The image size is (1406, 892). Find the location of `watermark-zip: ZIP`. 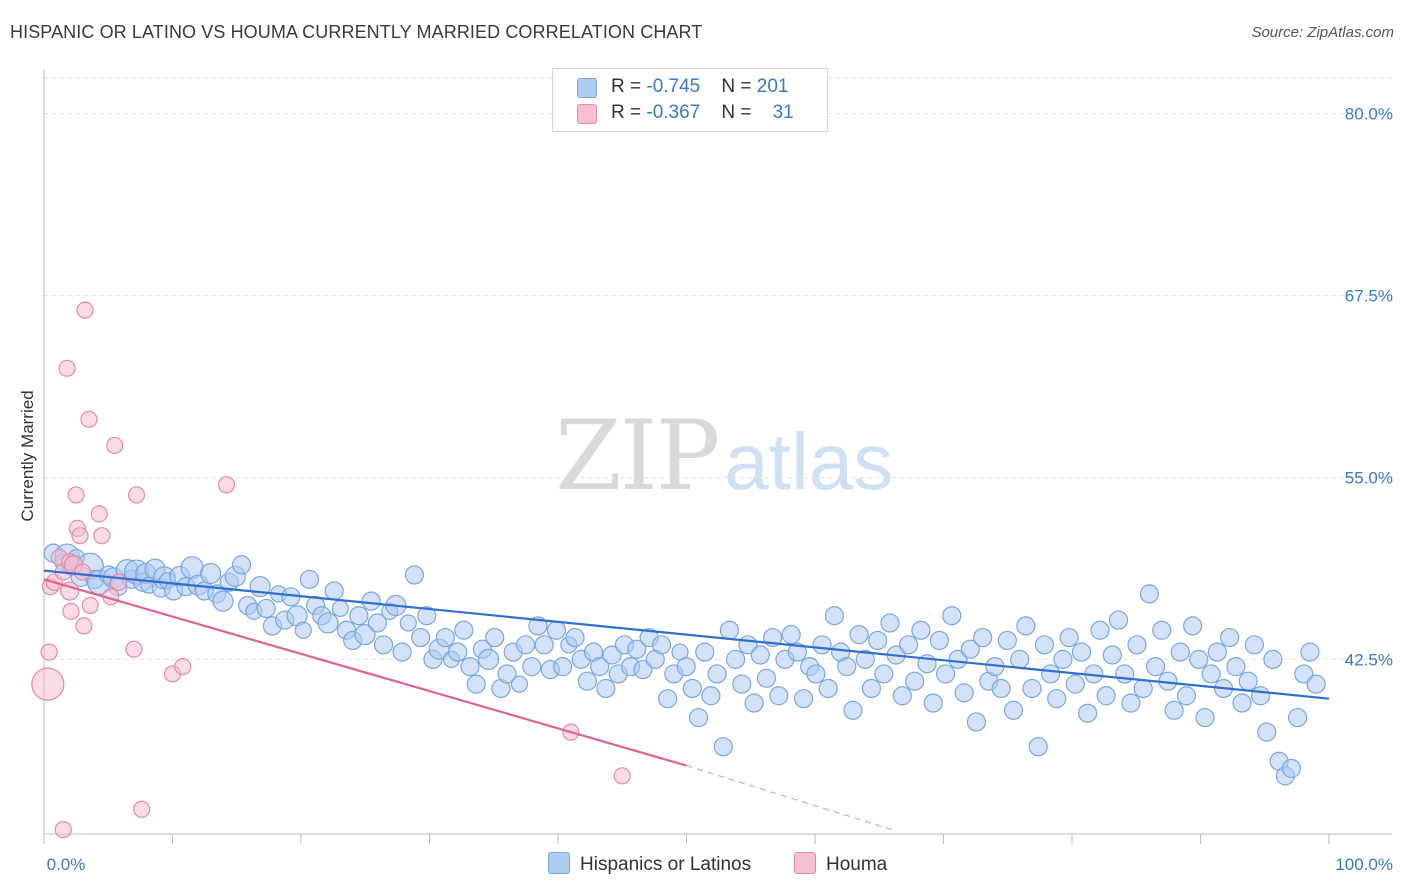

watermark-zip: ZIP is located at coordinates (637, 456).